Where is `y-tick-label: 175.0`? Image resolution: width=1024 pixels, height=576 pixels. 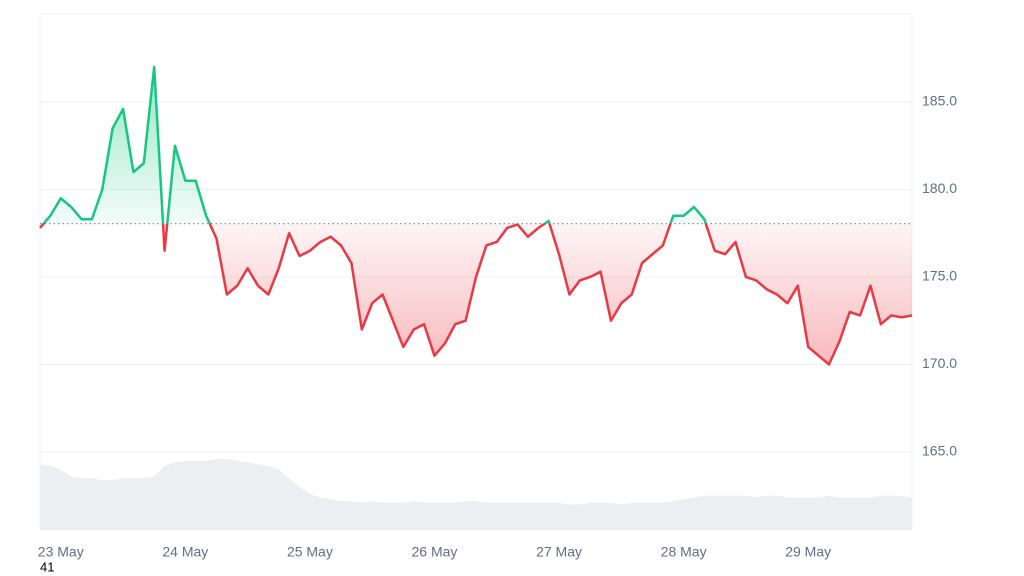 y-tick-label: 175.0 is located at coordinates (939, 276).